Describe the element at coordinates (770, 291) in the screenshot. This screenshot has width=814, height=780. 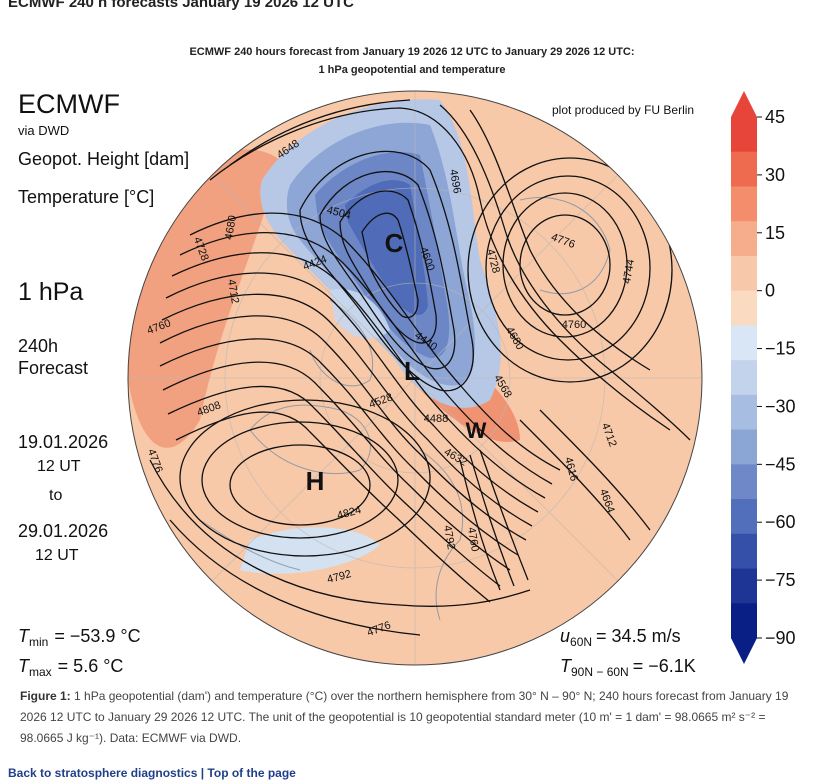
I see `colorbar-tick-label: 0` at that location.